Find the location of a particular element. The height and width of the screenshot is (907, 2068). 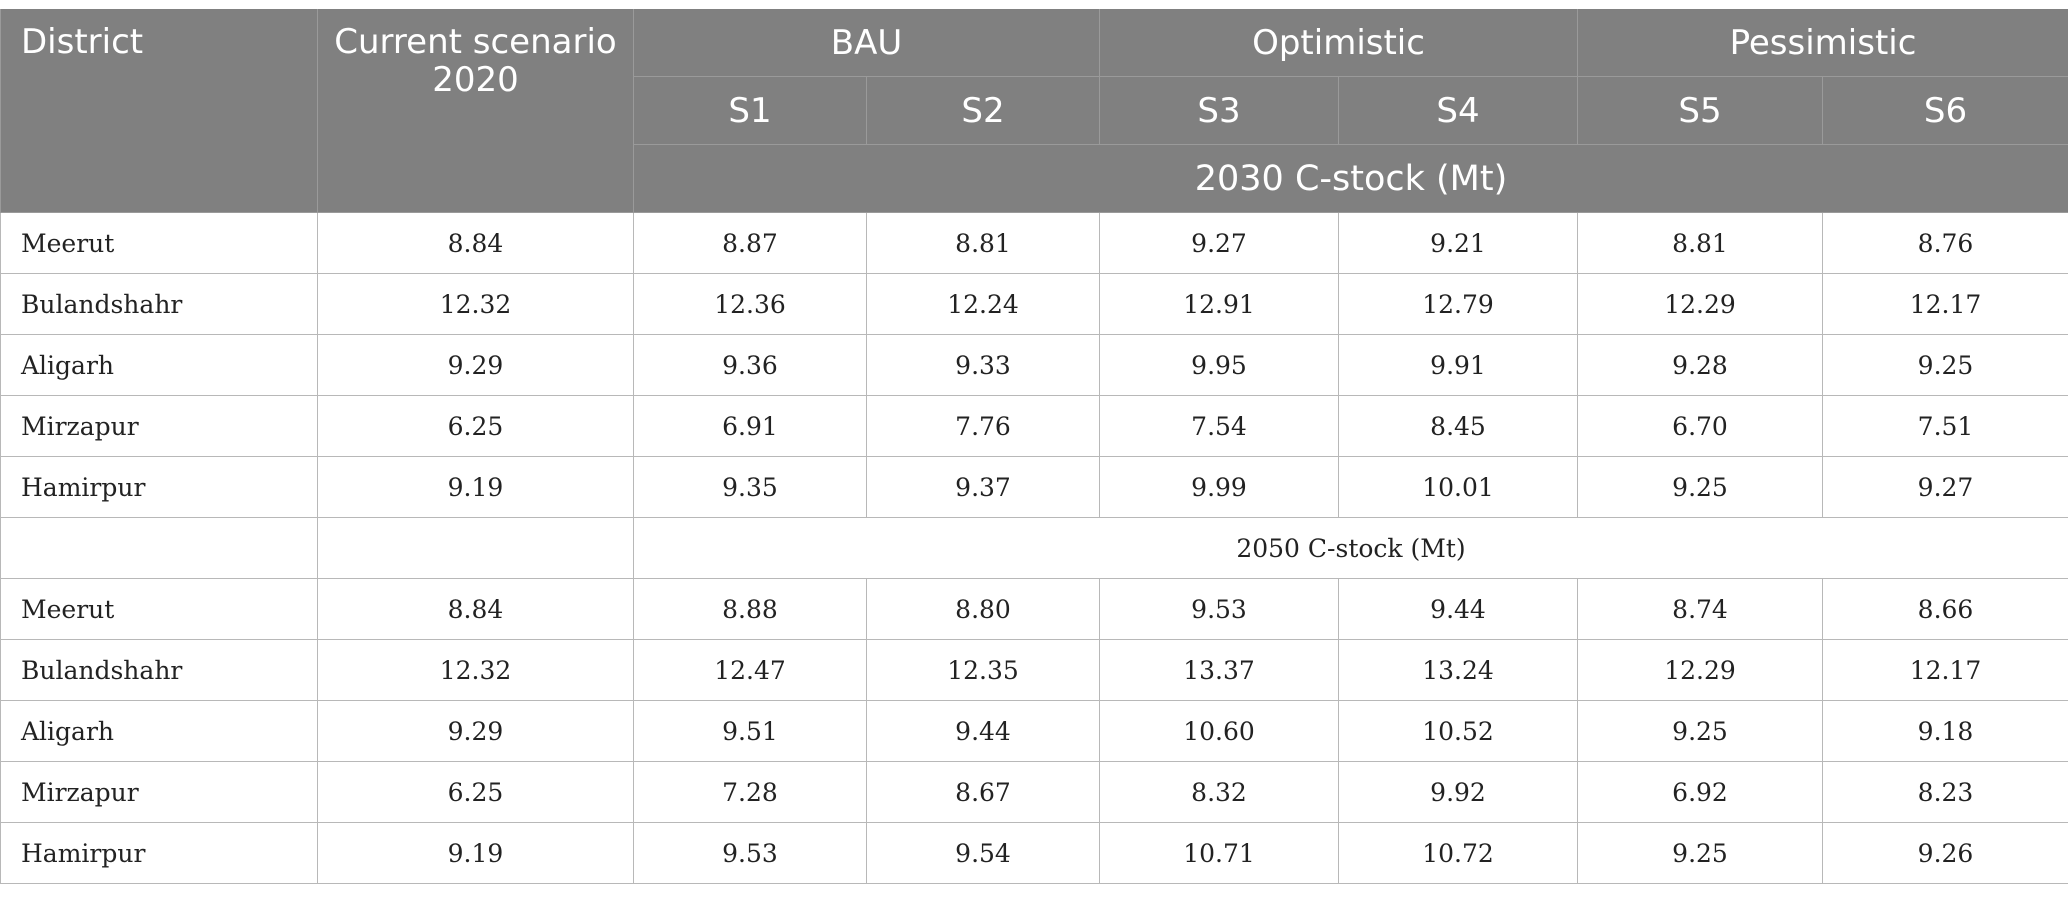

district-cell: Hamirpur is located at coordinates (159, 853).